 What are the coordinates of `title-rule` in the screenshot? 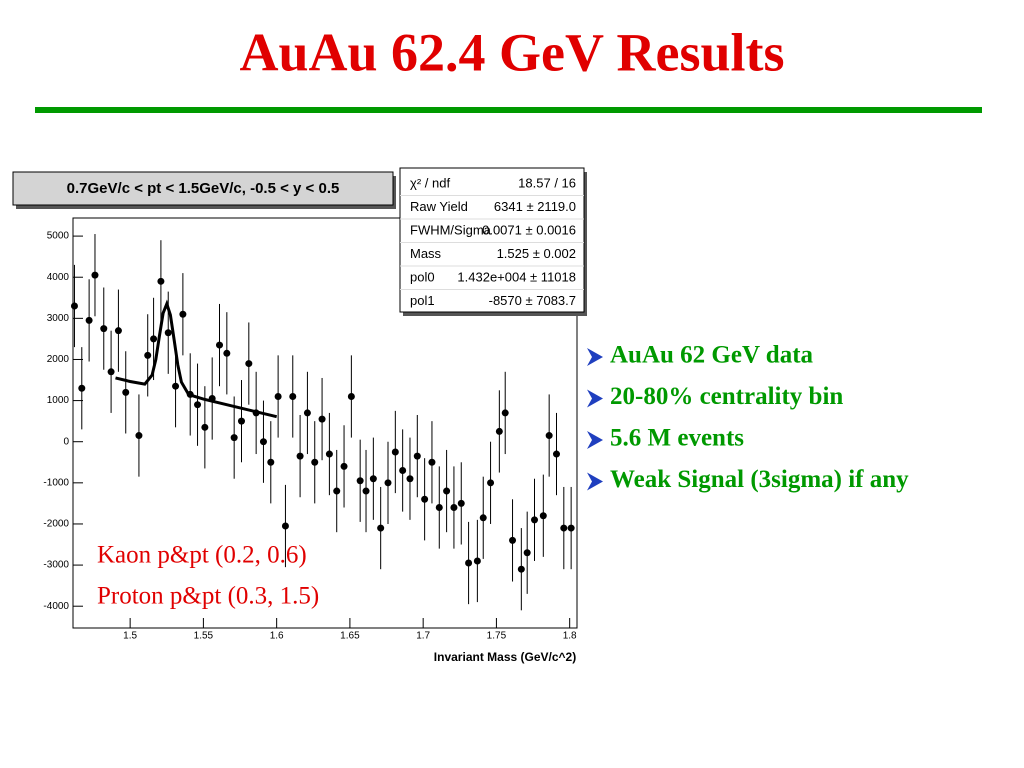 It's located at (508, 110).